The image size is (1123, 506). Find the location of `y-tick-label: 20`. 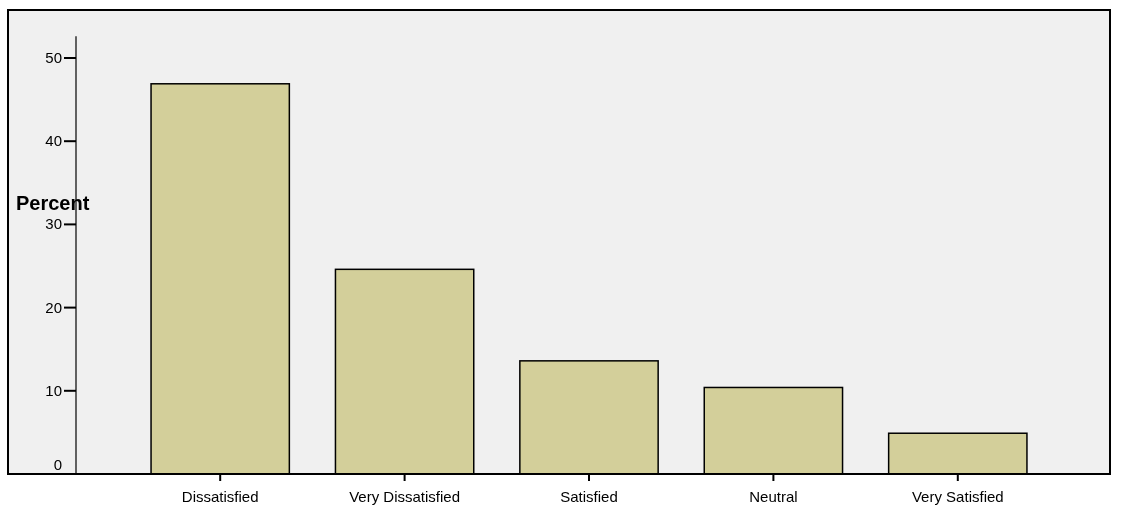

y-tick-label: 20 is located at coordinates (53, 307).